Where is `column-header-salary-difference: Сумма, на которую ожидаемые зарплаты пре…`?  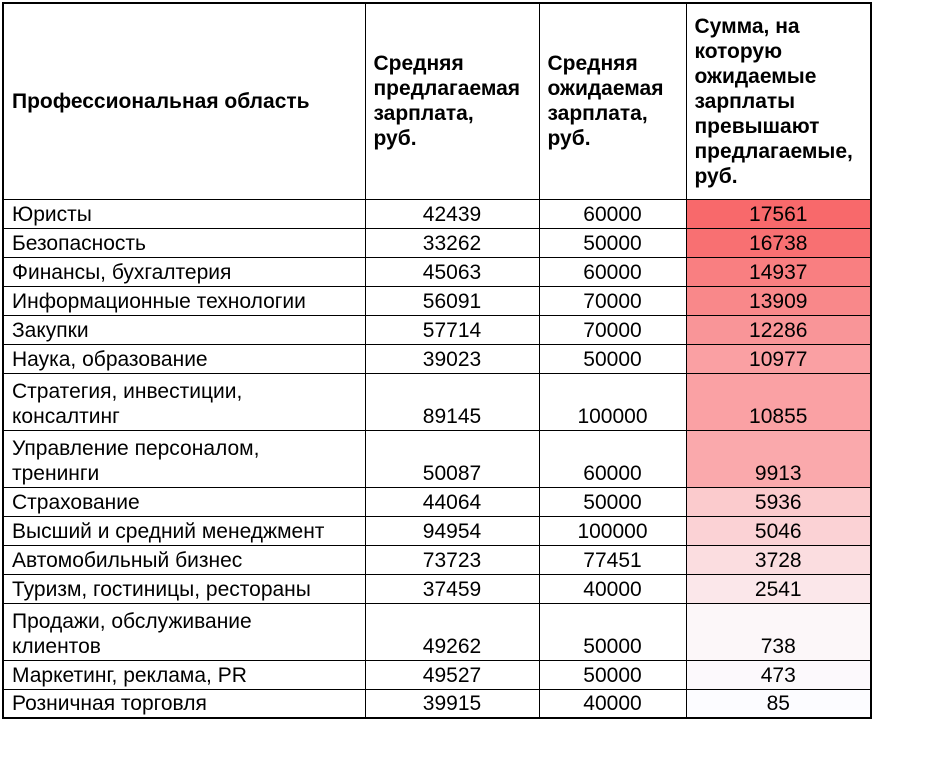 column-header-salary-difference: Сумма, на которую ожидаемые зарплаты пре… is located at coordinates (778, 101).